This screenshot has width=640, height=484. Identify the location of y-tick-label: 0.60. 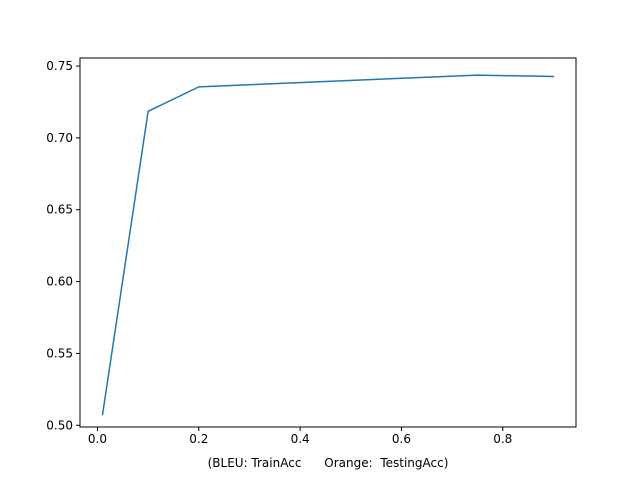
(59, 282).